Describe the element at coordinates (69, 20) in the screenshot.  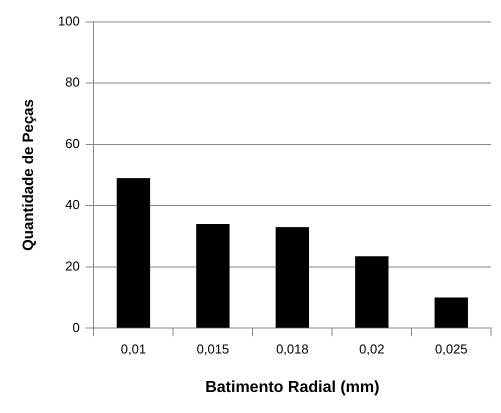
I see `y-tick-label: 100` at that location.